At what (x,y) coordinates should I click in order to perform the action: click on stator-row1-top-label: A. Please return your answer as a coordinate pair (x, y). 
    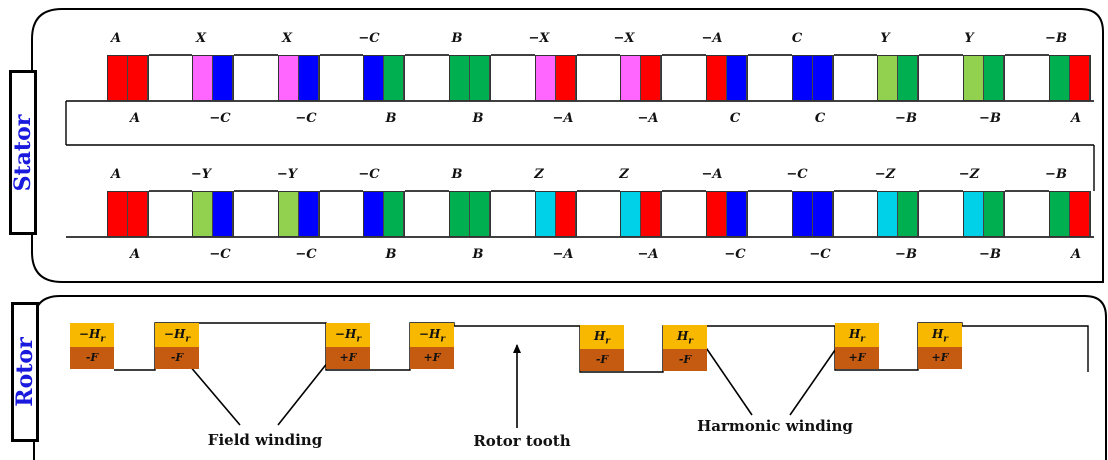
    Looking at the image, I should click on (116, 38).